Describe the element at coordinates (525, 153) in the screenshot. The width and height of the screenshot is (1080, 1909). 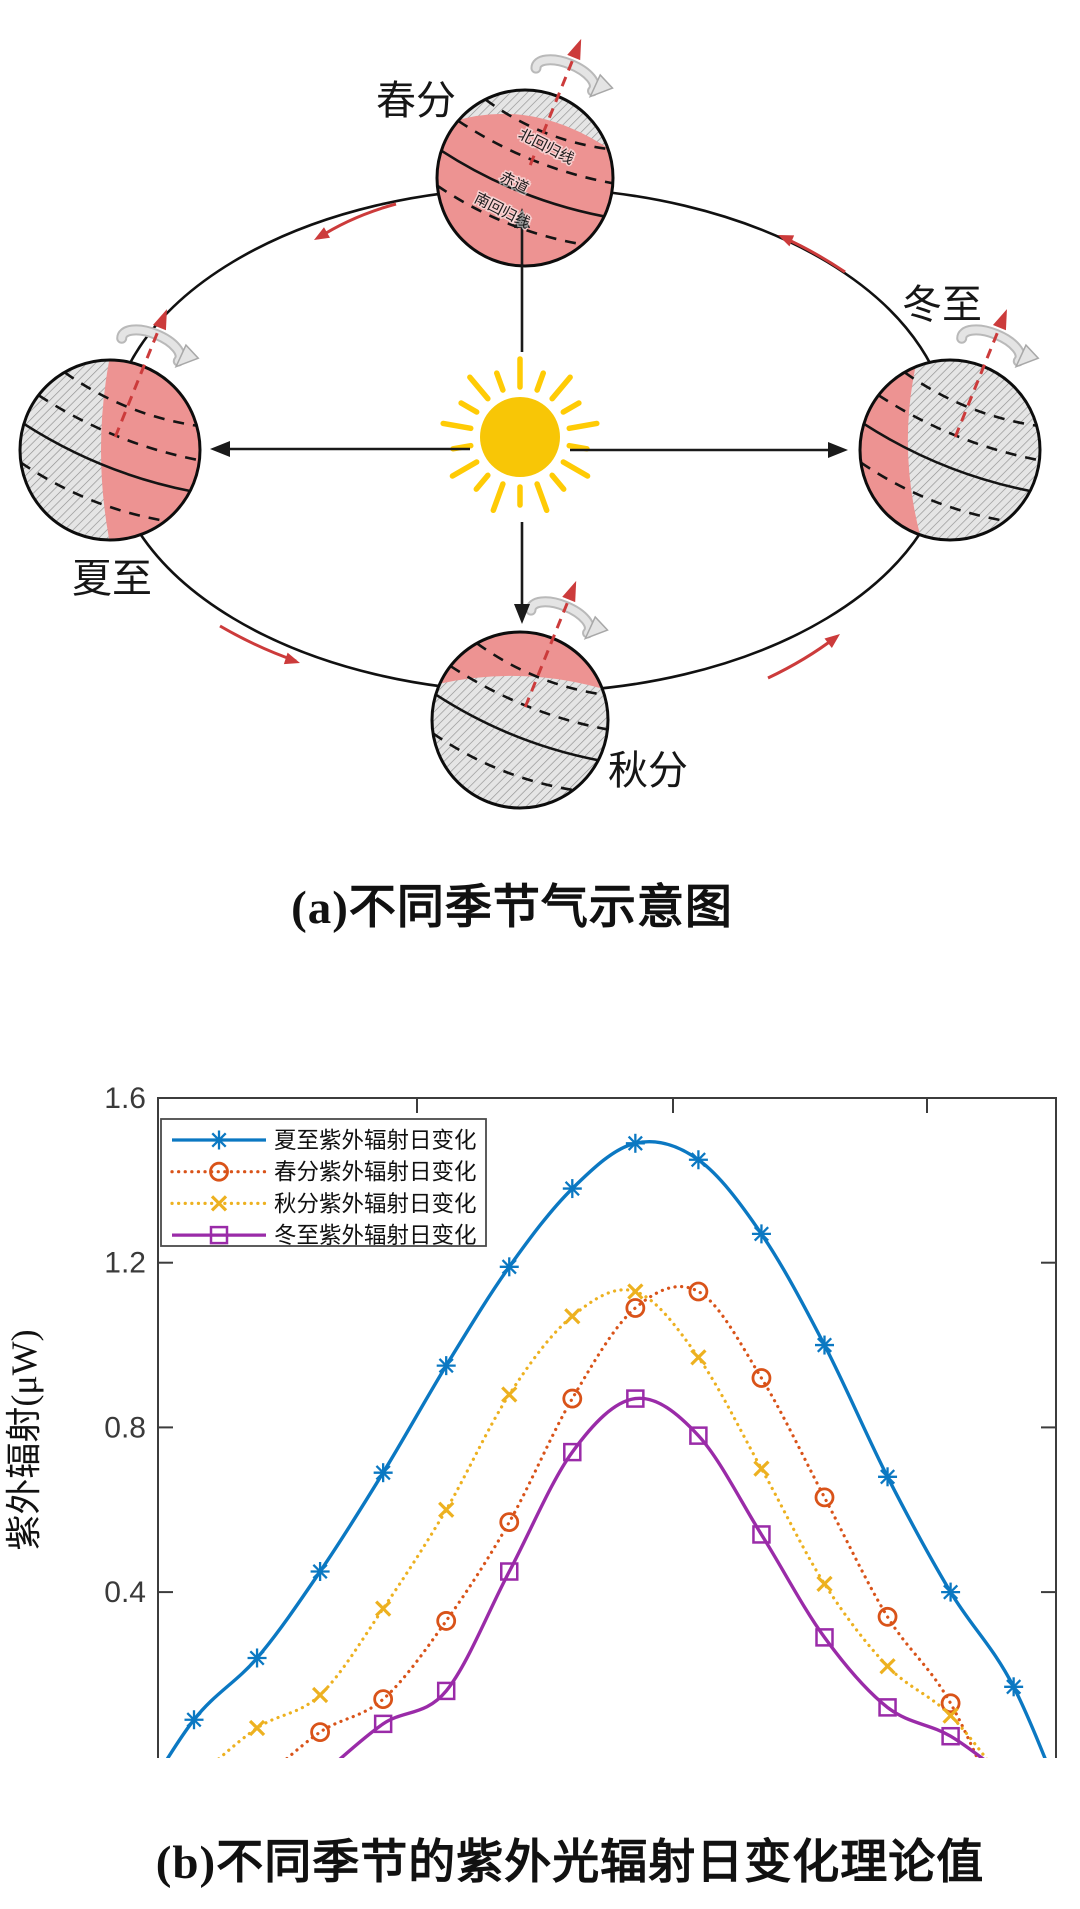
I see `globe-spring-equinox` at that location.